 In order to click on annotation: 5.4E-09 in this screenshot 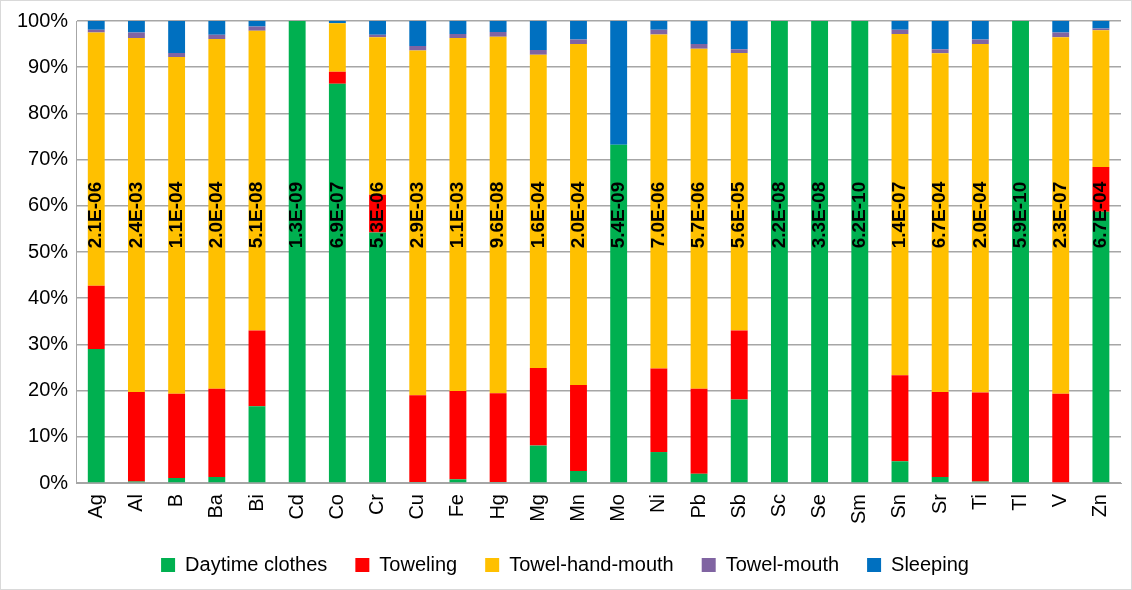, I will do `click(617, 215)`.